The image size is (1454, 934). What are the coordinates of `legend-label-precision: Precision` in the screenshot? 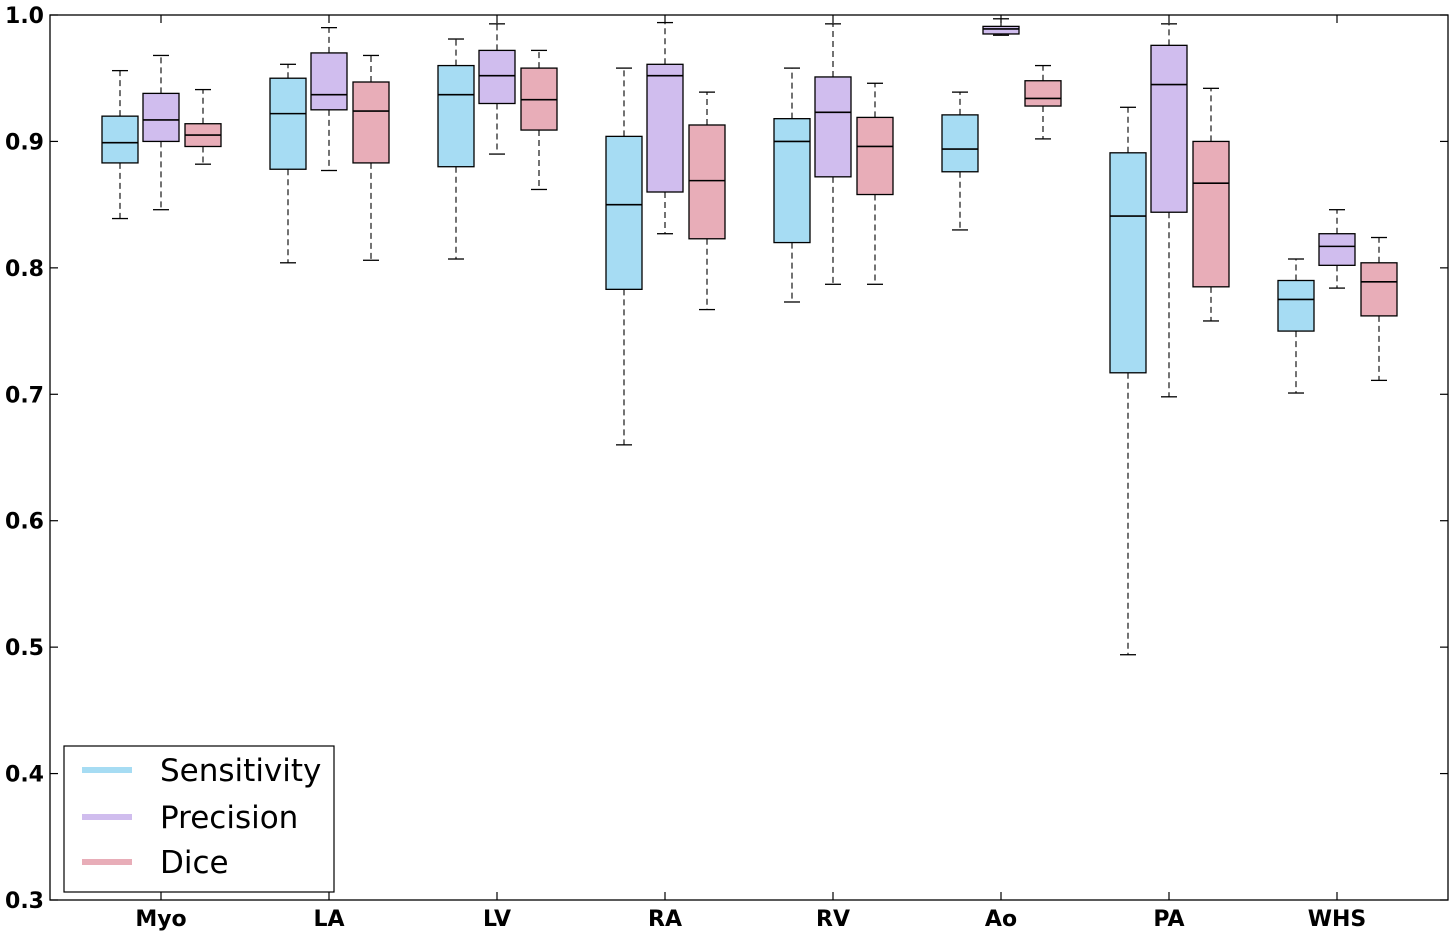 It's located at (229, 818).